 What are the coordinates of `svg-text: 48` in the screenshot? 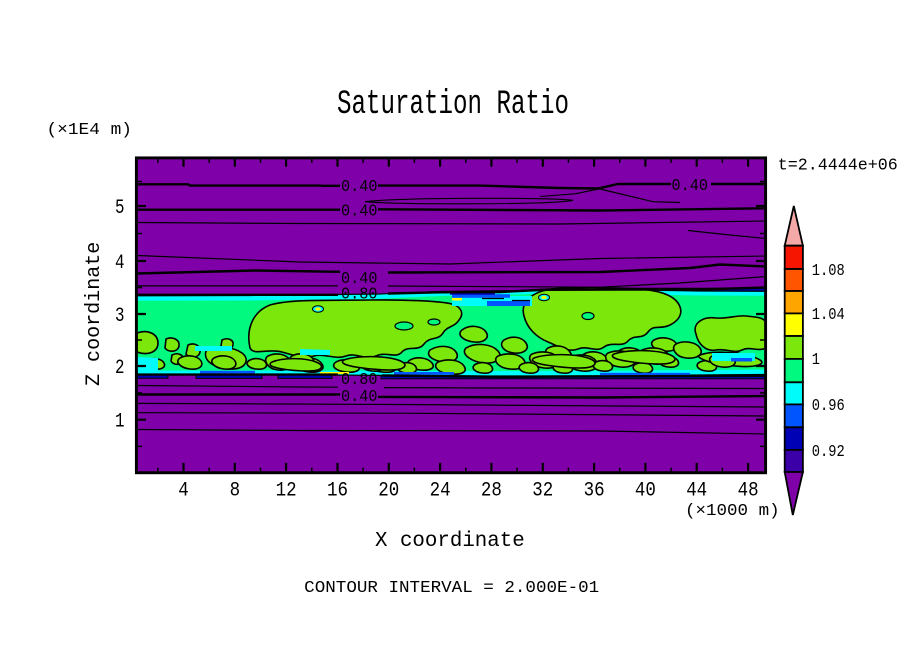 It's located at (748, 491).